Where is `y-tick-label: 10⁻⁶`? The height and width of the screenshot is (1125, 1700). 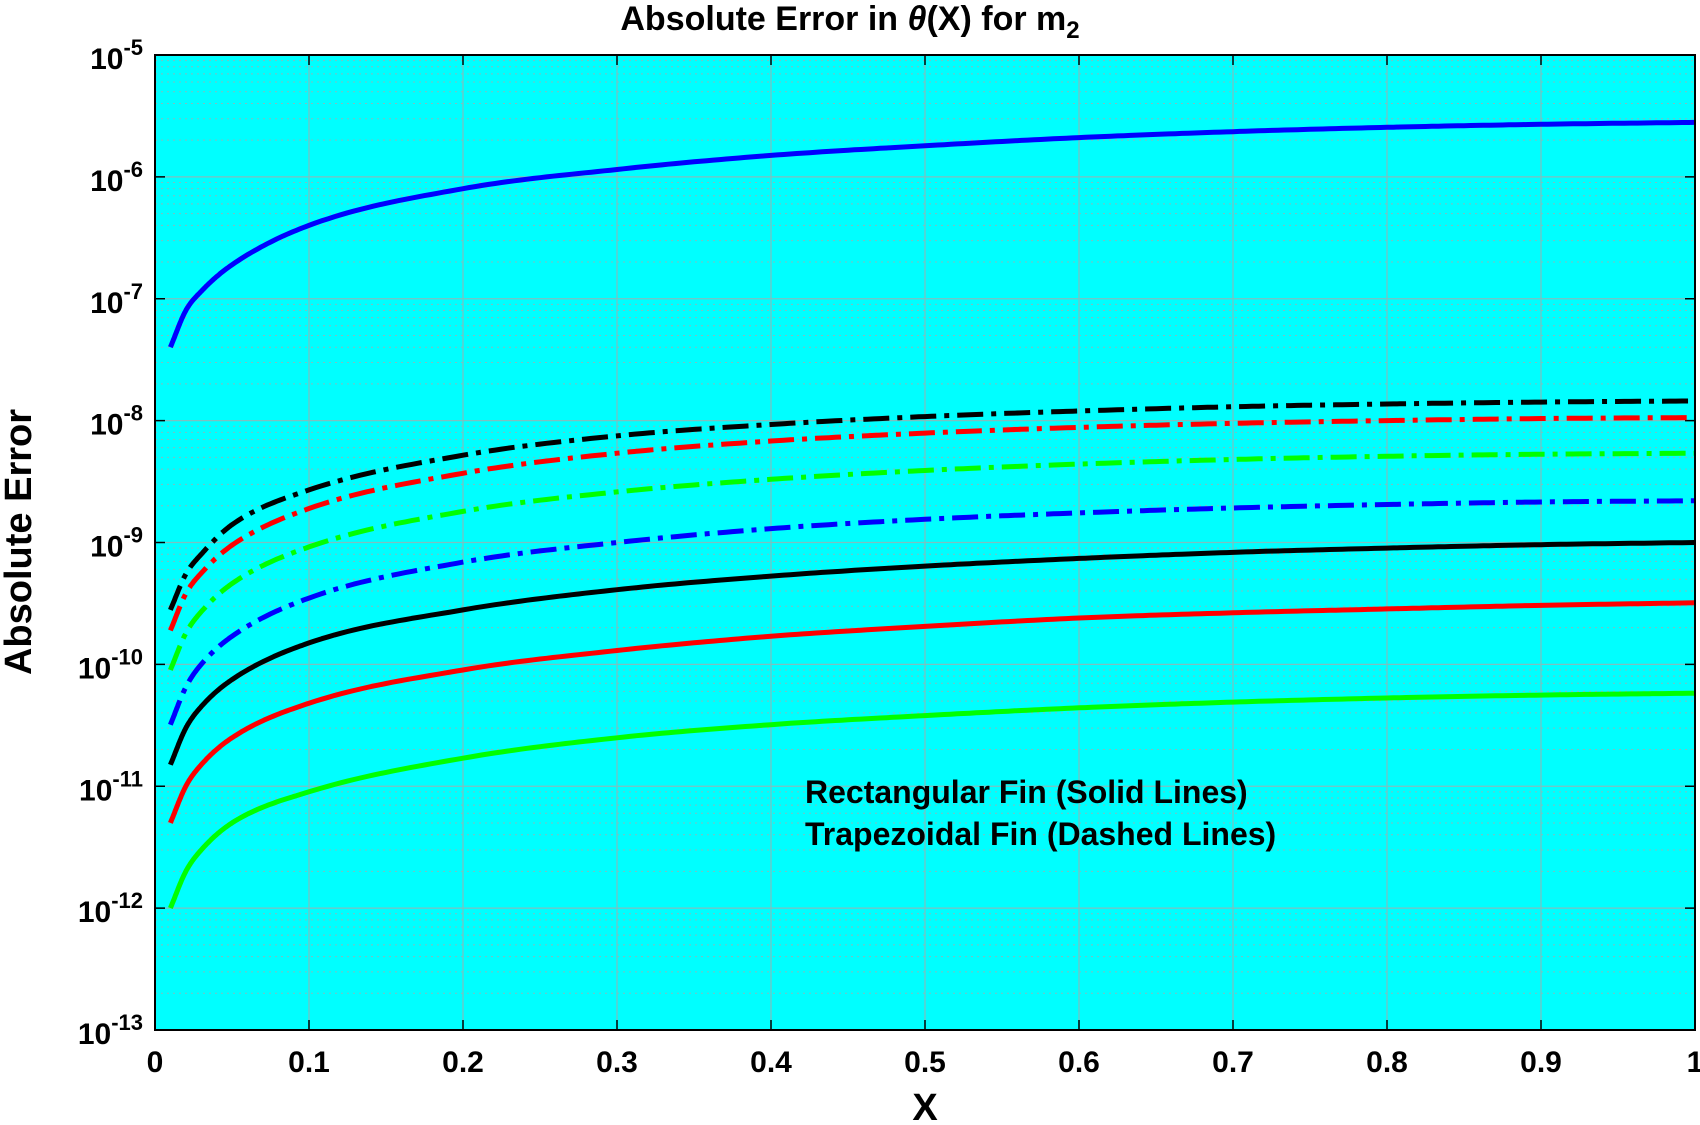
y-tick-label: 10⁻⁶ is located at coordinates (116, 177).